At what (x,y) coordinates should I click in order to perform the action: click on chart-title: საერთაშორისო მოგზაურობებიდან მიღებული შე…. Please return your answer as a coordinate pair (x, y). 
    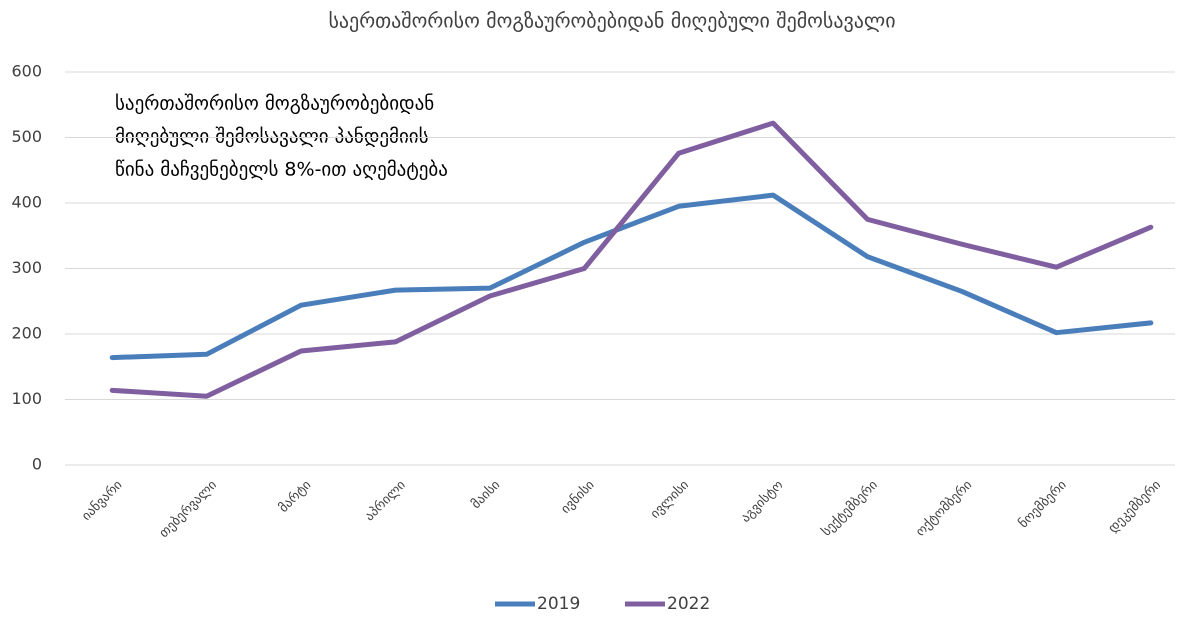
    Looking at the image, I should click on (611, 21).